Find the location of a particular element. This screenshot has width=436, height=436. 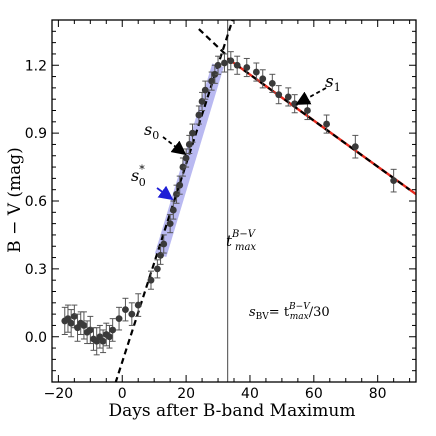

x-tick-label-5: 80 is located at coordinates (378, 394).